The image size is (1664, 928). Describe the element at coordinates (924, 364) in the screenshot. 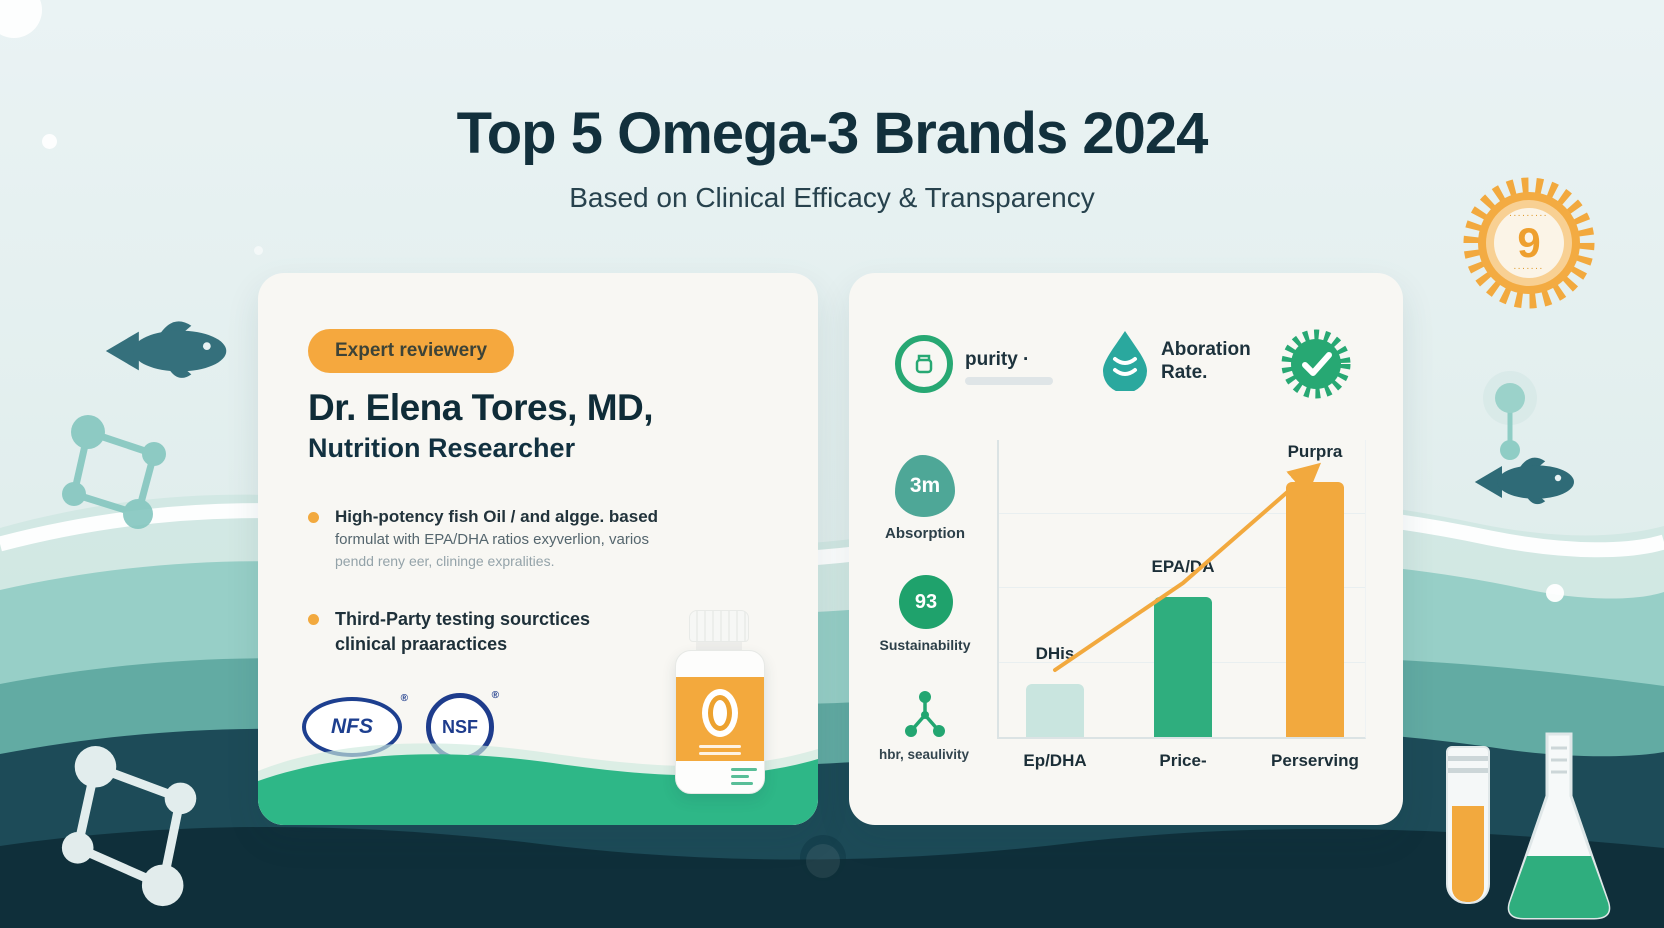

I see `purity-icon` at that location.